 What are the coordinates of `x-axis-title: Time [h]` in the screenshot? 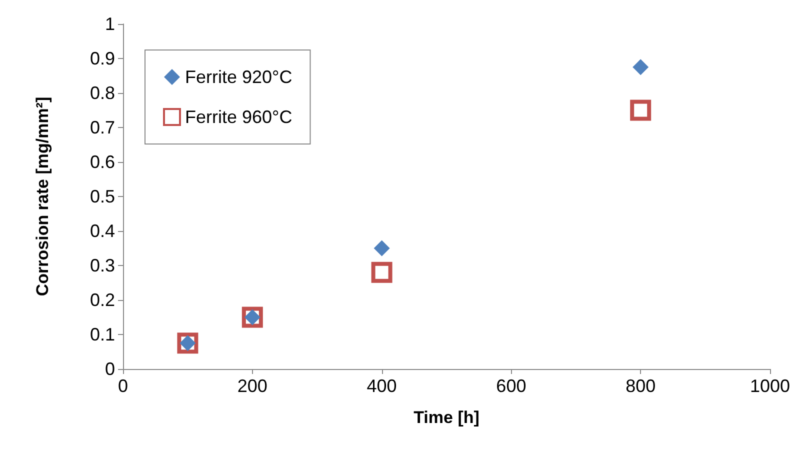 It's located at (447, 417).